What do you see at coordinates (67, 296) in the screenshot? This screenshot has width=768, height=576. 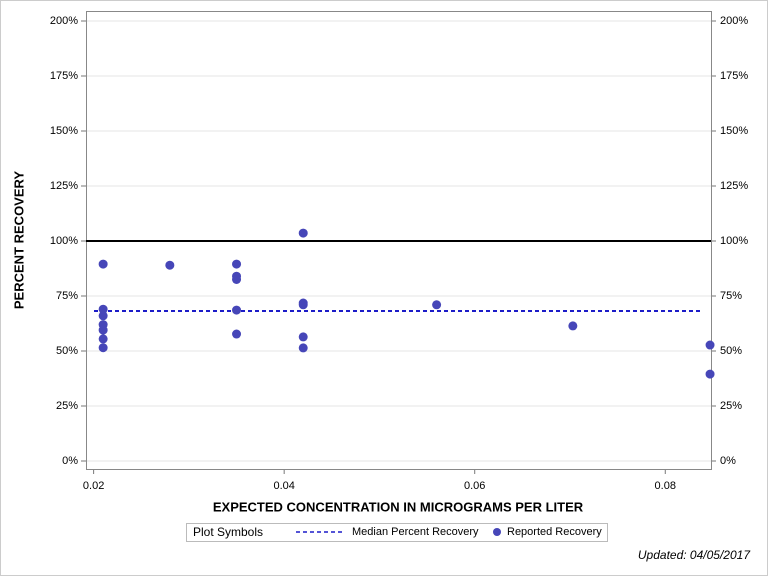 I see `y-tick-label: 75%` at bounding box center [67, 296].